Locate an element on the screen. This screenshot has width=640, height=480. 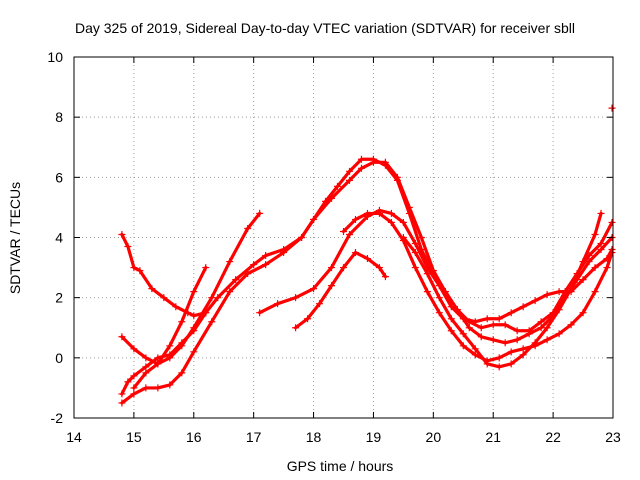
x-tick-label: 23 is located at coordinates (613, 437).